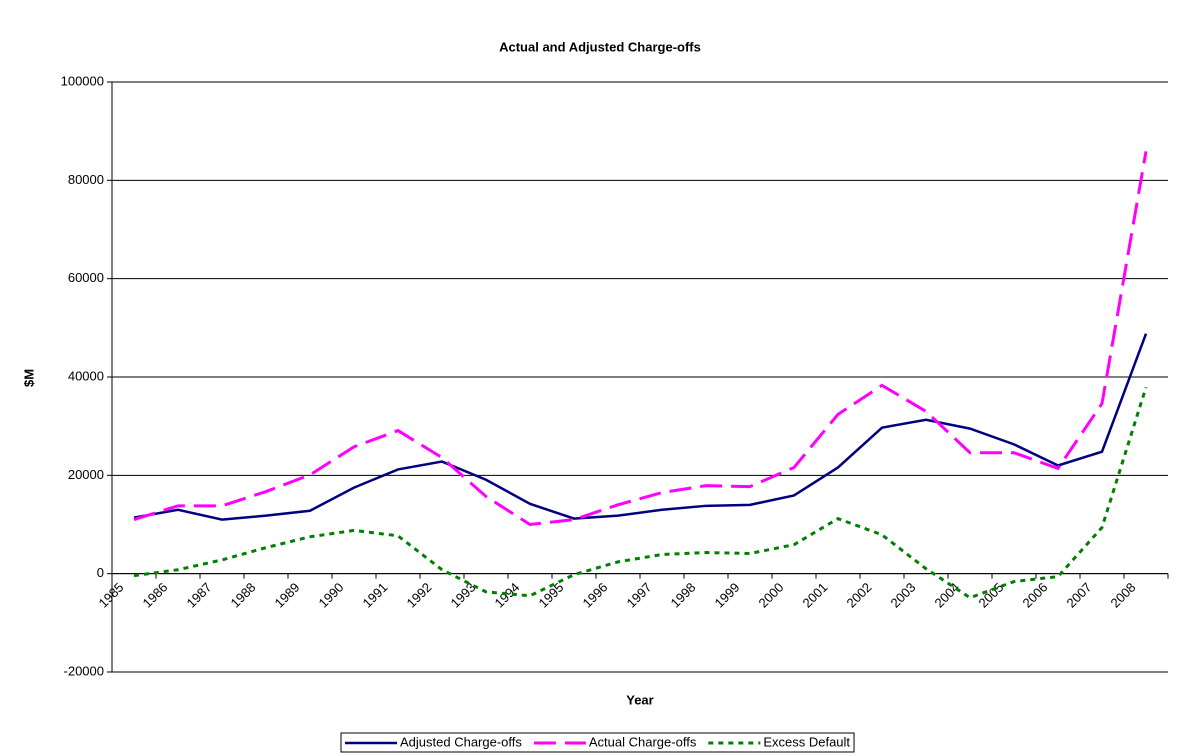  Describe the element at coordinates (814, 595) in the screenshot. I see `x-tick-label: 2001` at that location.